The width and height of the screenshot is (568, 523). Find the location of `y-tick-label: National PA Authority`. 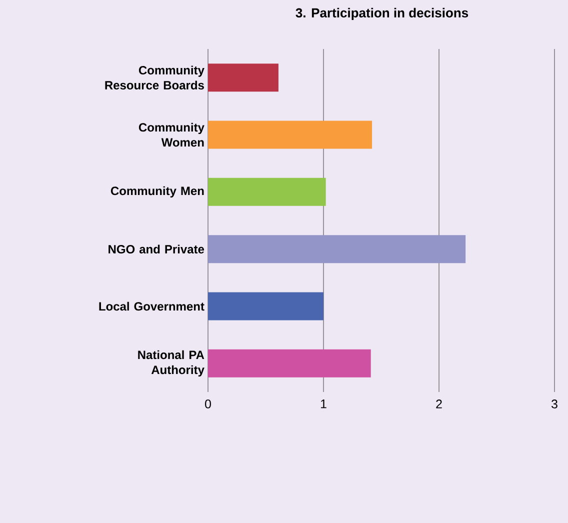

y-tick-label: National PA Authority is located at coordinates (171, 363).